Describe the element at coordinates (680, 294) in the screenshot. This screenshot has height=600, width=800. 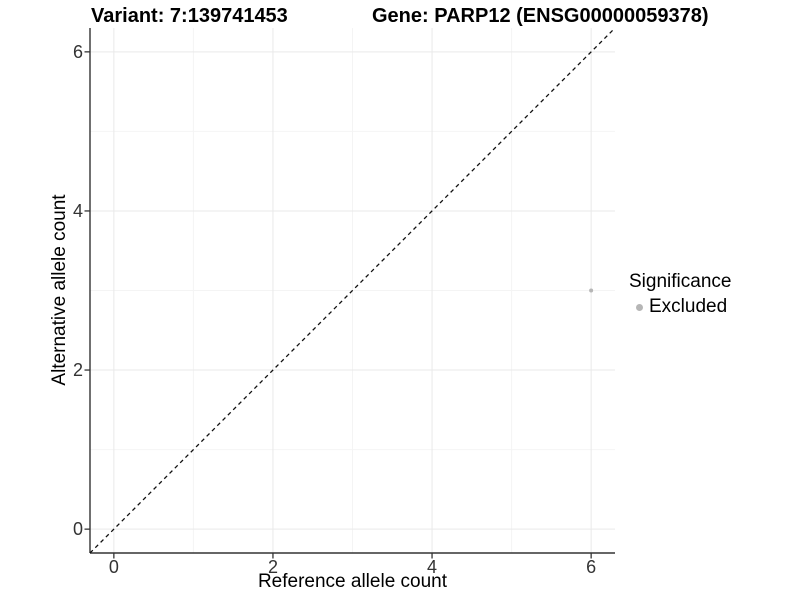
I see `legend: Significance Excluded` at that location.